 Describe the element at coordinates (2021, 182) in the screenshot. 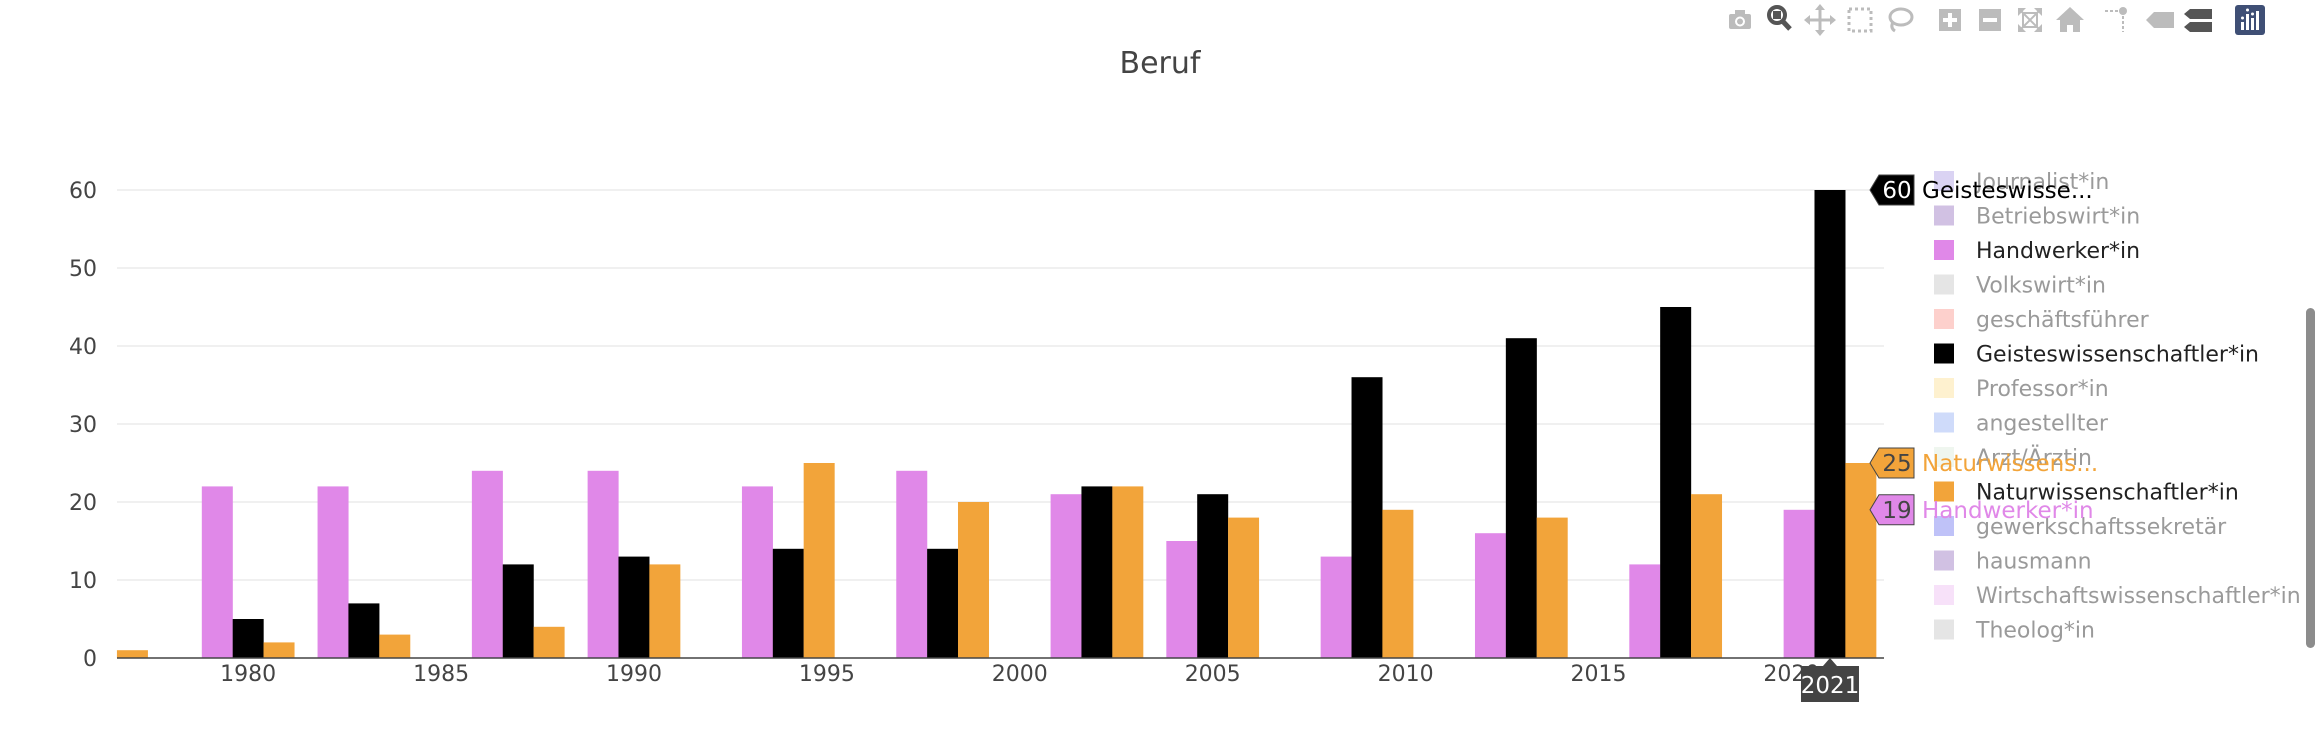

I see `legend-item: Journalist*in` at that location.